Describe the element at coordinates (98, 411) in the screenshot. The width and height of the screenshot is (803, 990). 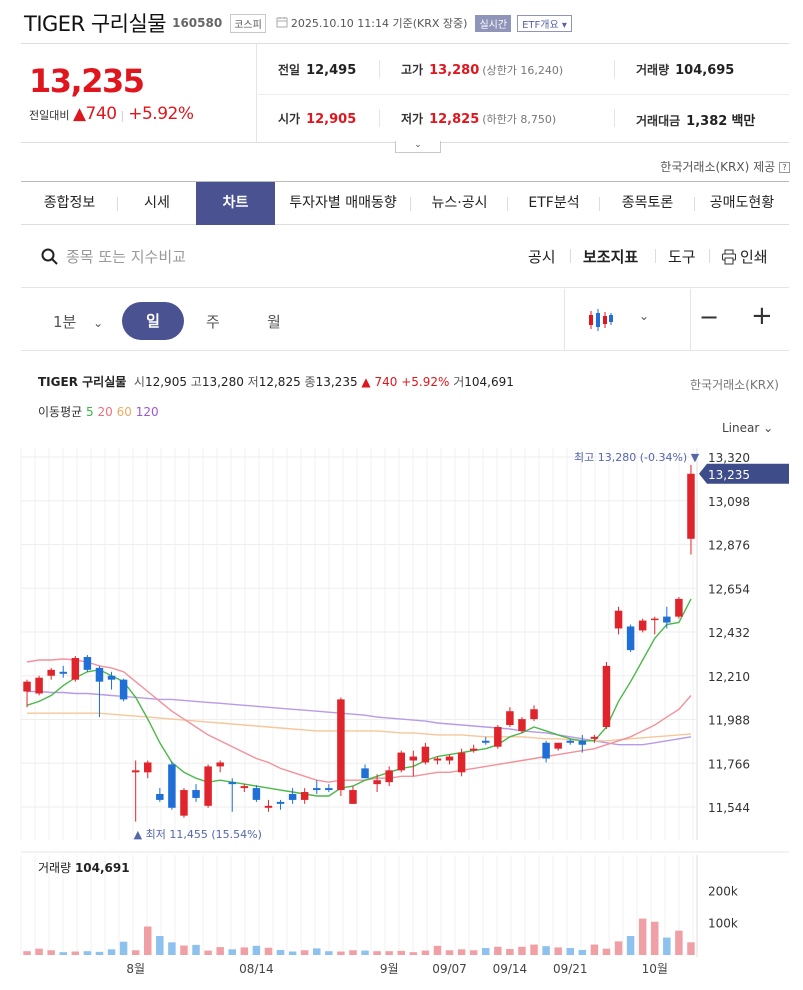
I see `moving-average-legend: 이동평균 5 20 60 120` at that location.